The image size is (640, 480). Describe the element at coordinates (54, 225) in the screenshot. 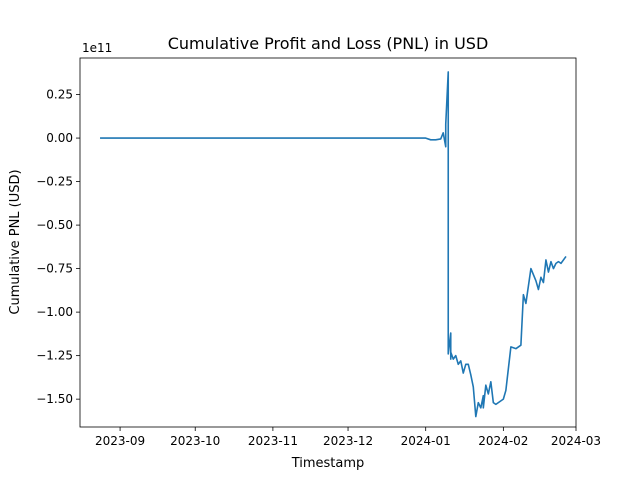

I see `y-tick-label: −0.50` at that location.